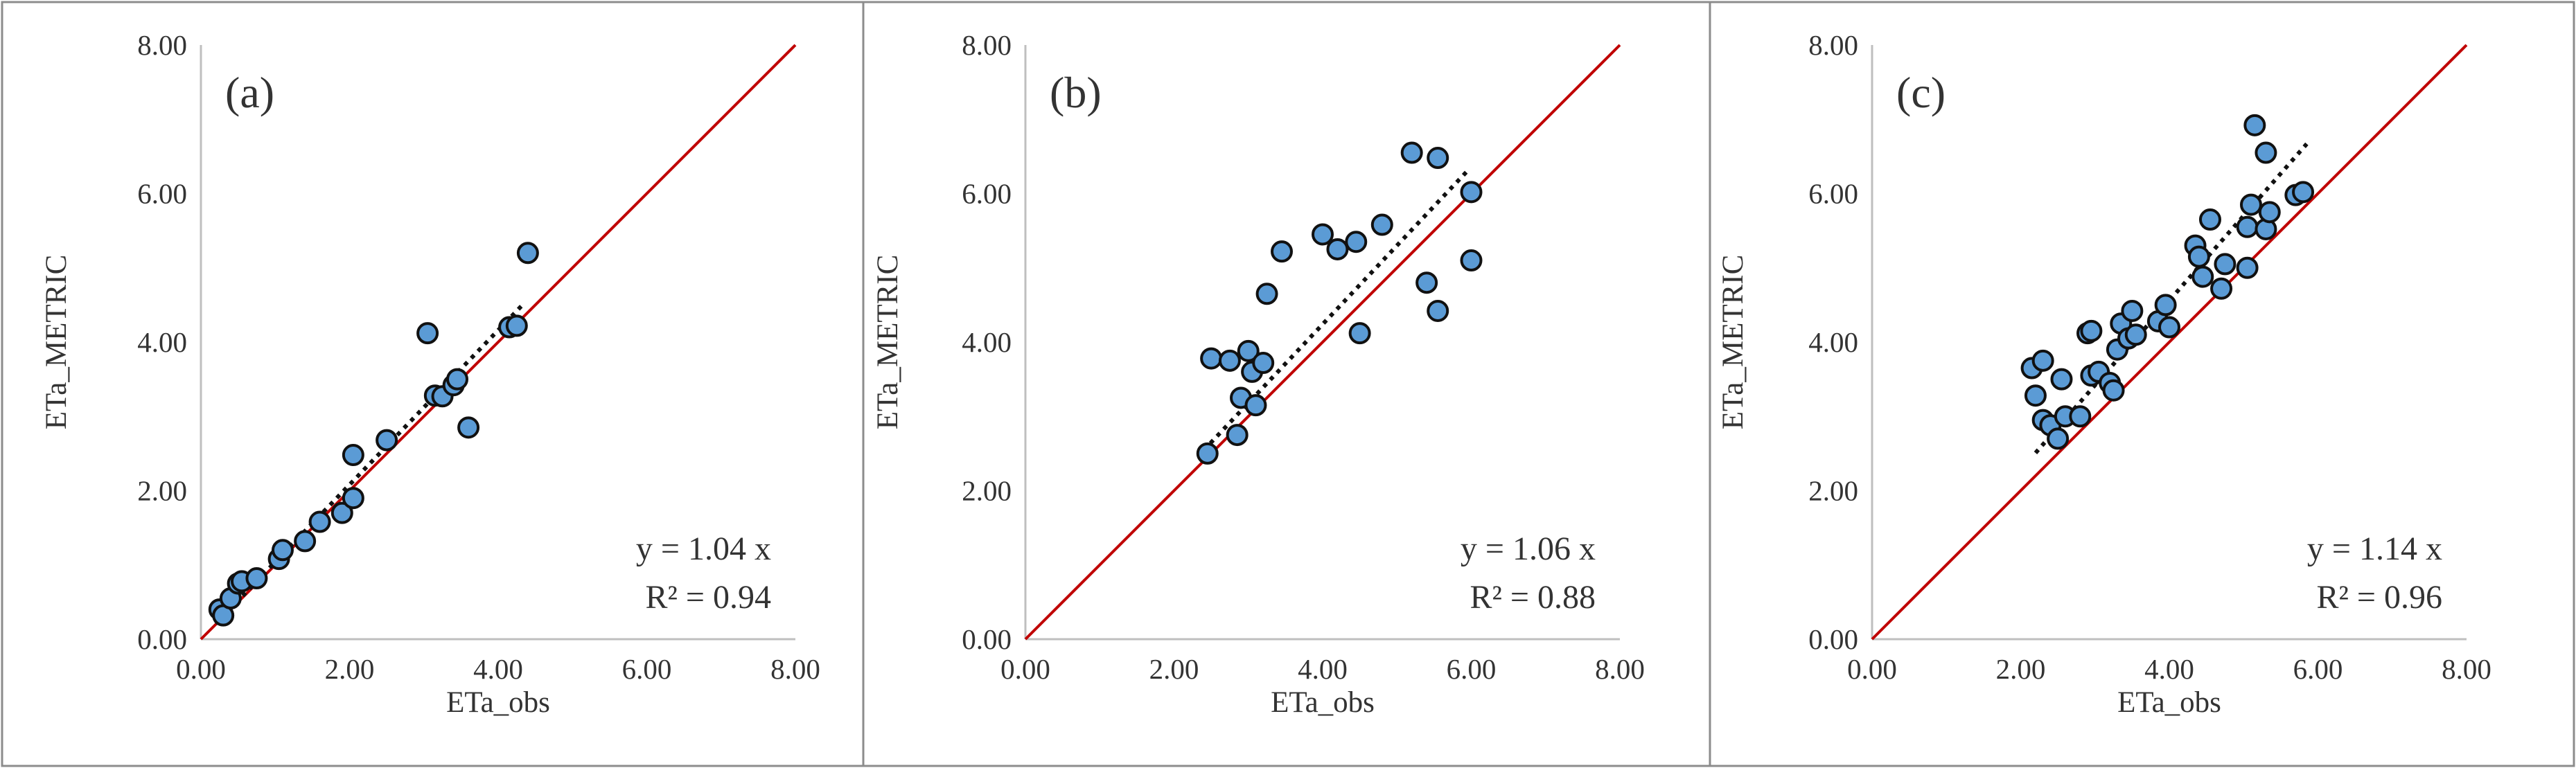  What do you see at coordinates (708, 598) in the screenshot?
I see `r-squared: R² = 0.94` at bounding box center [708, 598].